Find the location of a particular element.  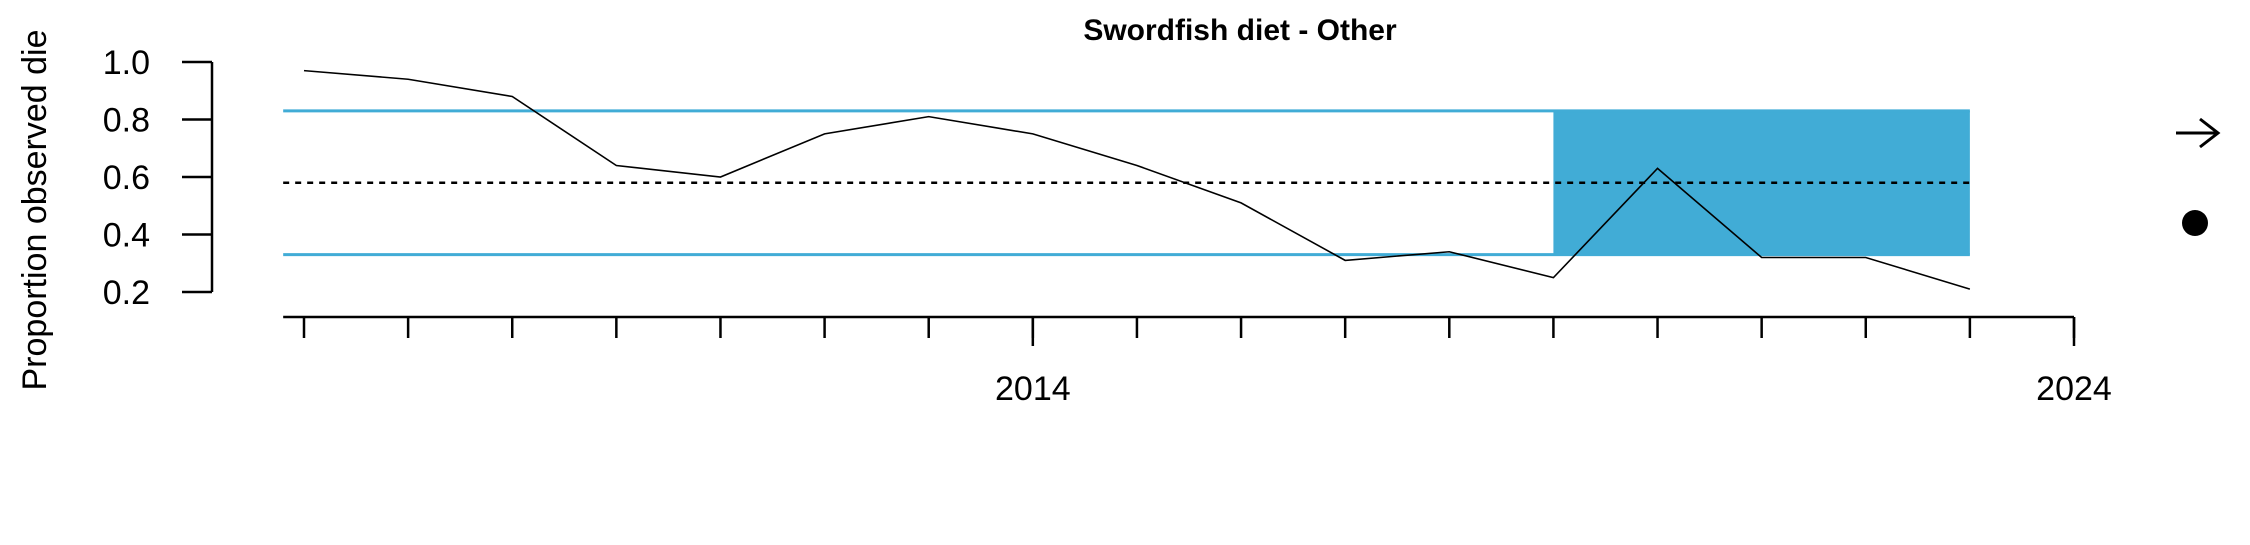

arrow-right-icon is located at coordinates (2210, 133).